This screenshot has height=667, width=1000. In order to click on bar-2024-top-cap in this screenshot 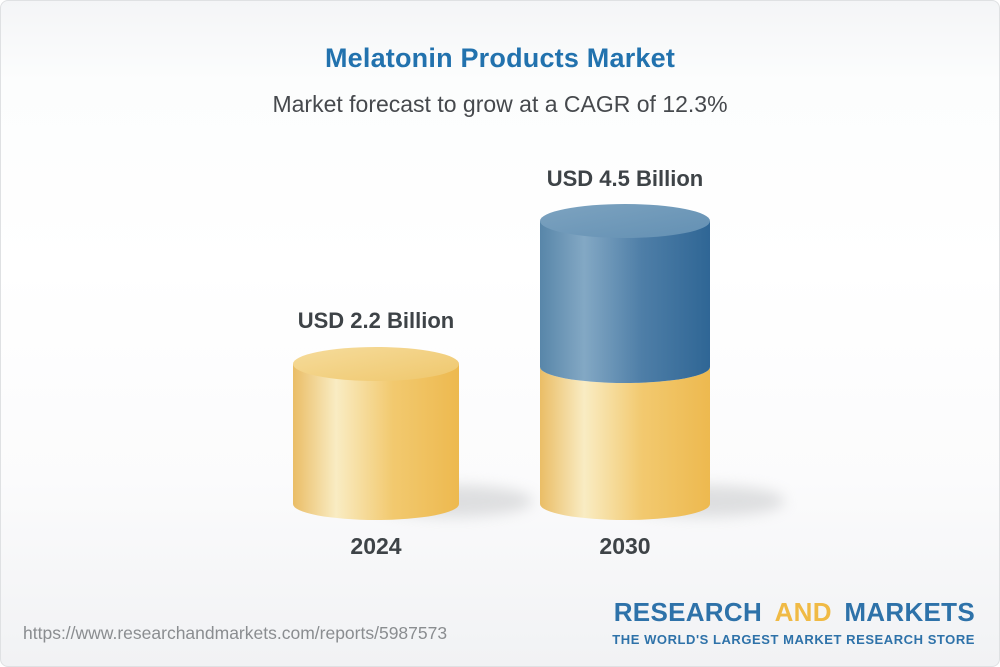, I will do `click(376, 364)`.